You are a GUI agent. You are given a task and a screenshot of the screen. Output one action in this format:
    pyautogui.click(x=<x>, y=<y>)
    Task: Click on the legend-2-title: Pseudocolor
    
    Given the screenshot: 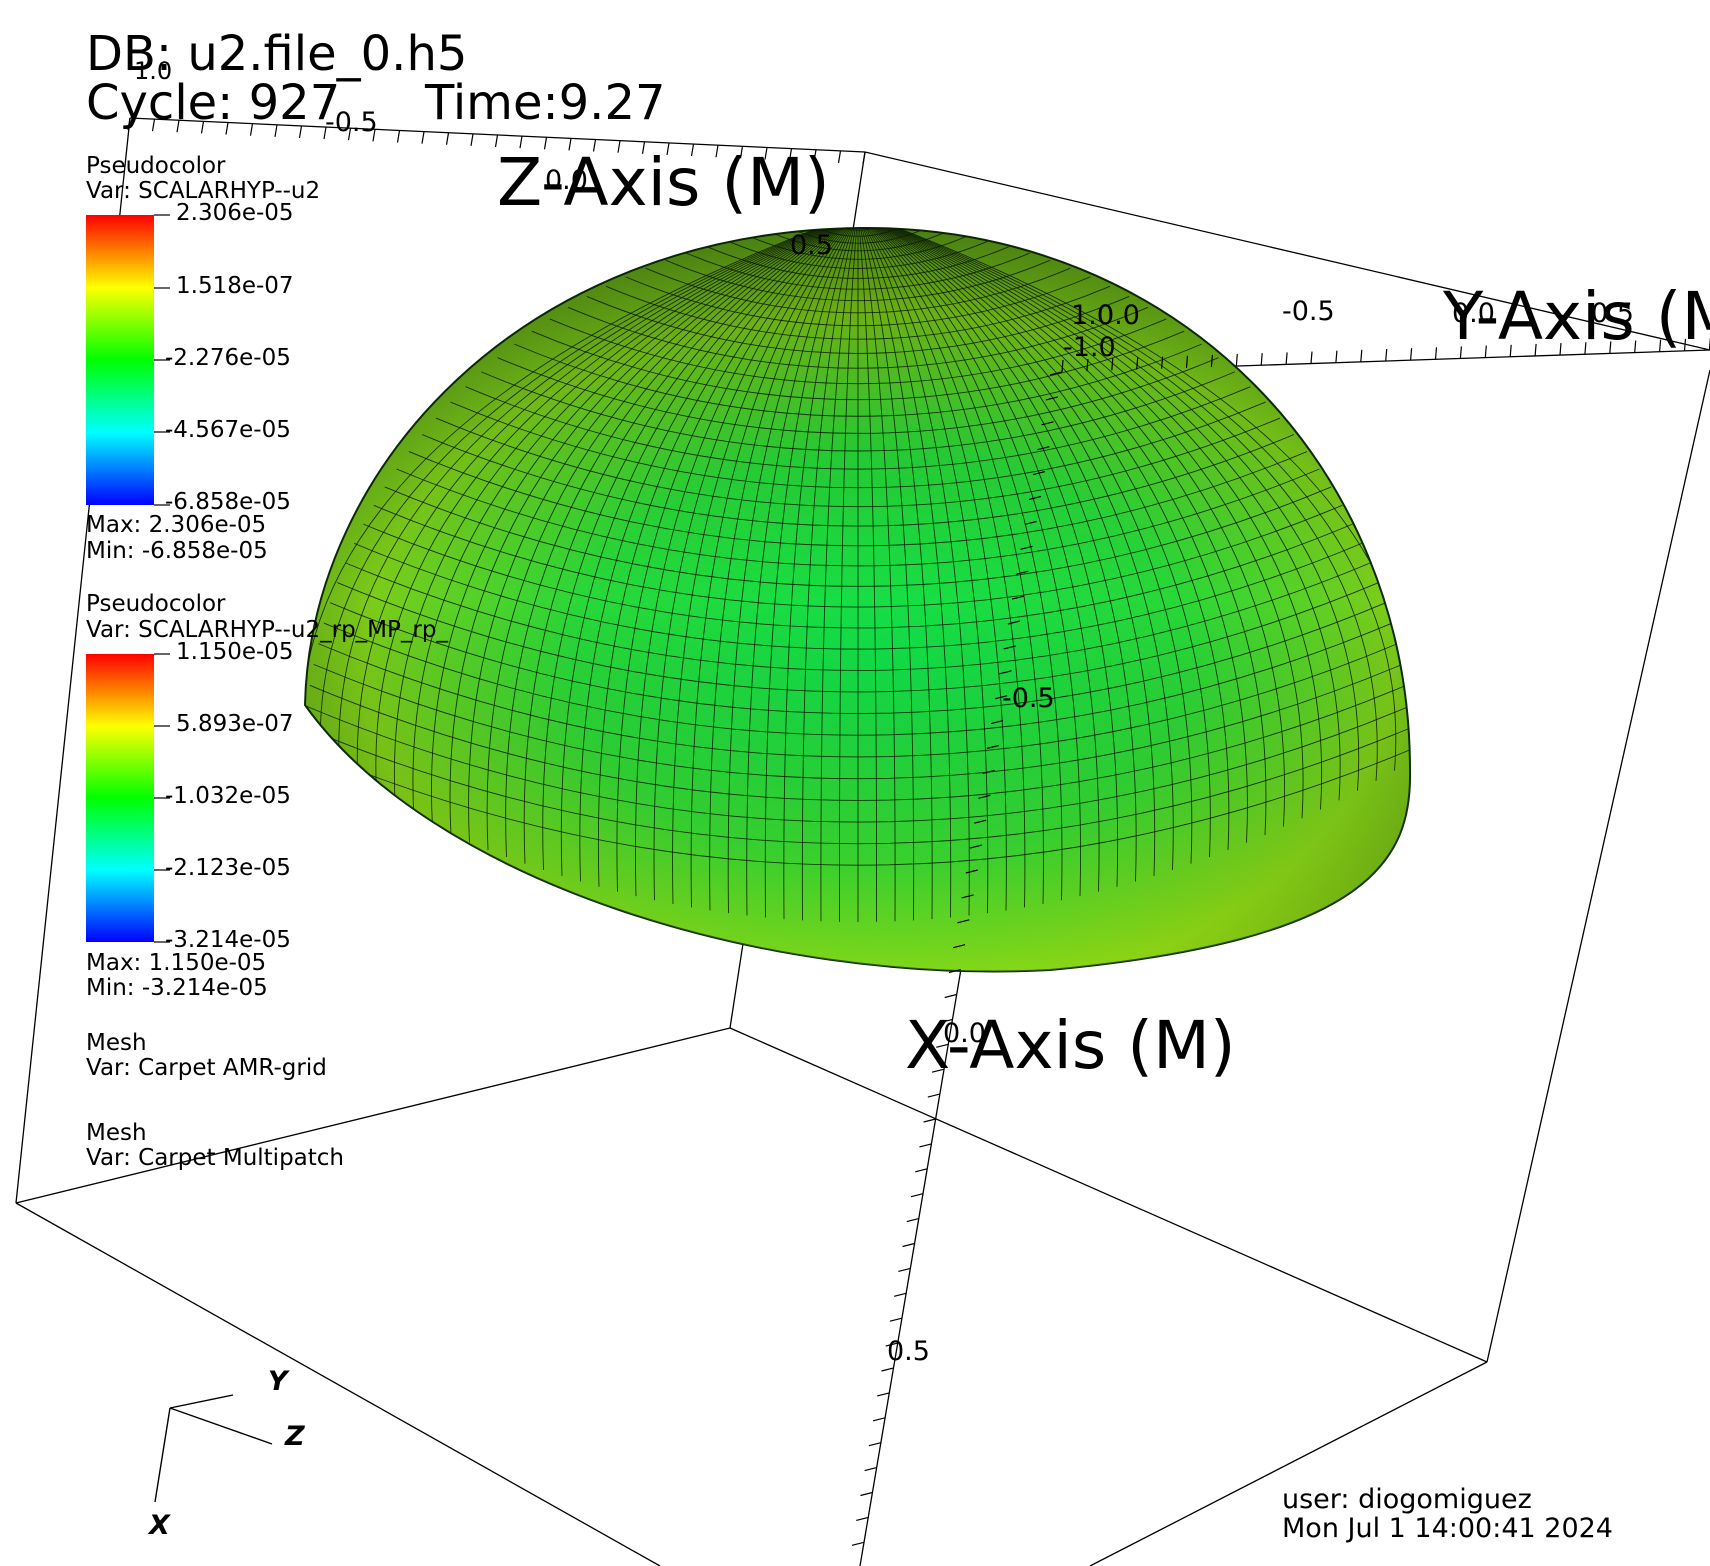 What is the action you would take?
    pyautogui.click(x=156, y=604)
    